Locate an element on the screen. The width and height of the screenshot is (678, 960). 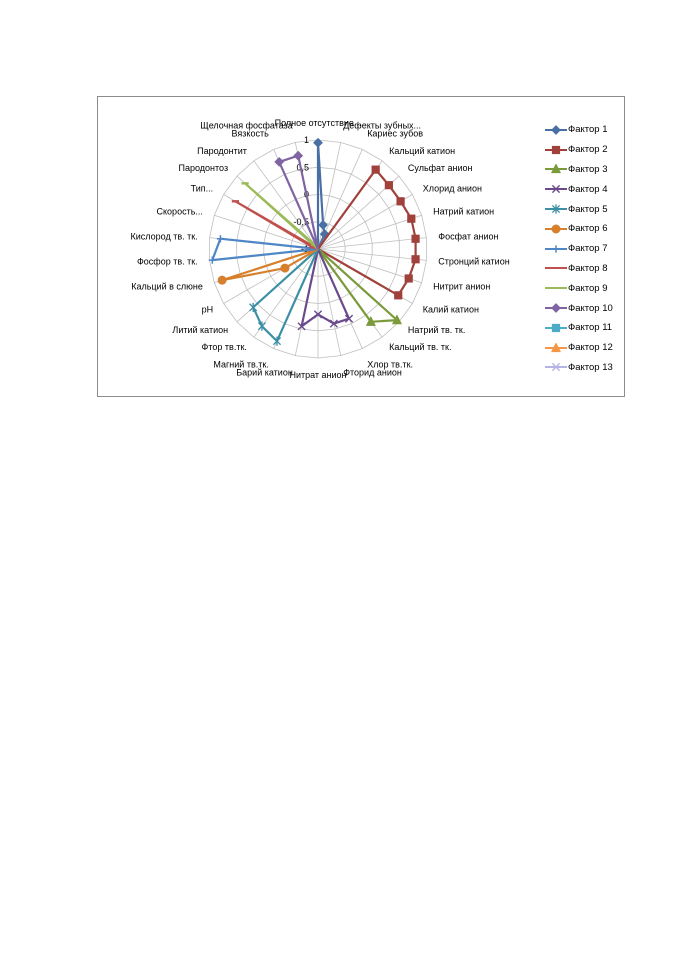
legend-item: Фактор 3 is located at coordinates (585, 170).